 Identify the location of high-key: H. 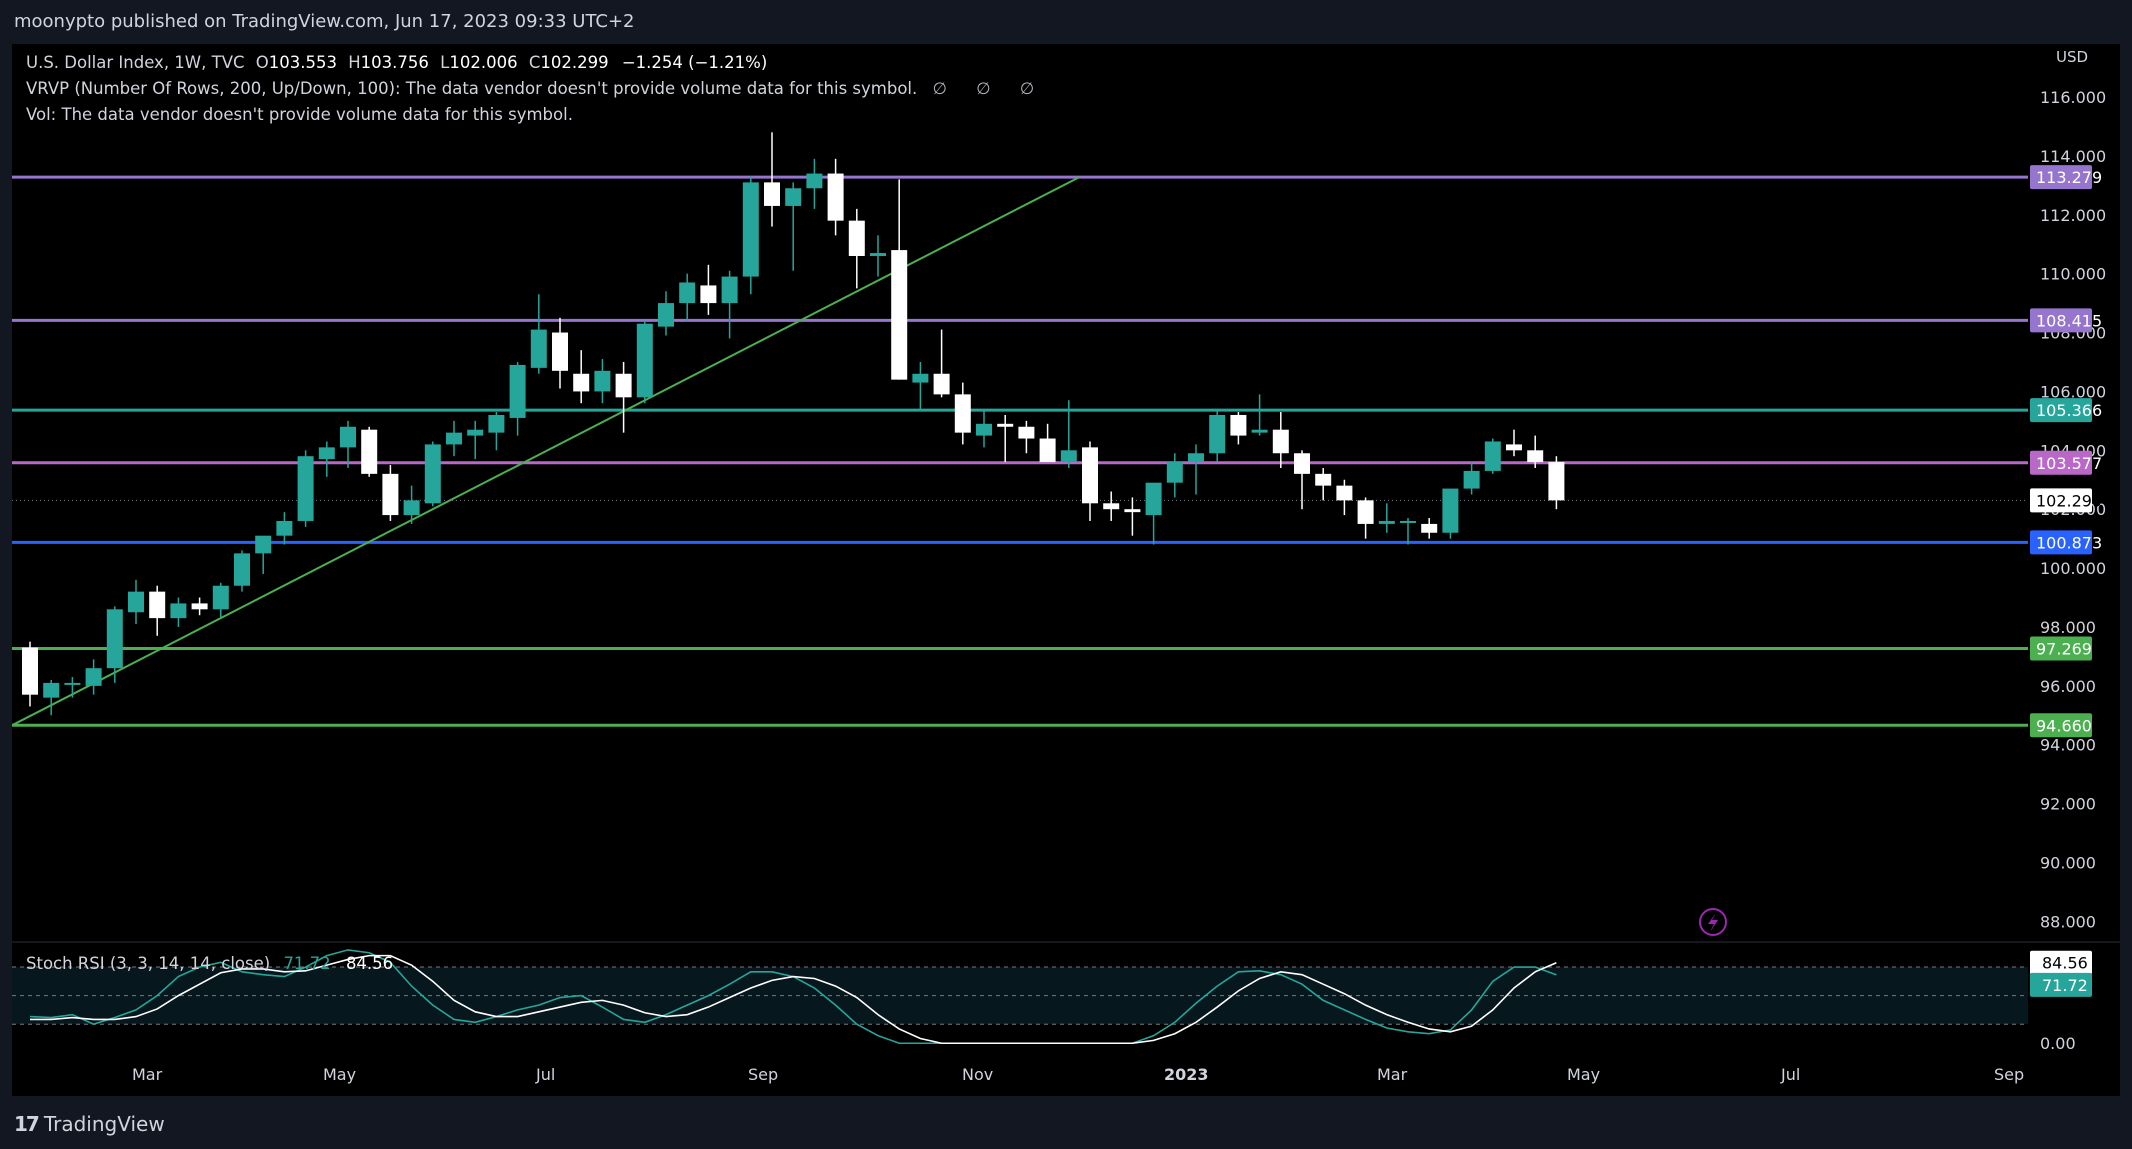
(354, 62).